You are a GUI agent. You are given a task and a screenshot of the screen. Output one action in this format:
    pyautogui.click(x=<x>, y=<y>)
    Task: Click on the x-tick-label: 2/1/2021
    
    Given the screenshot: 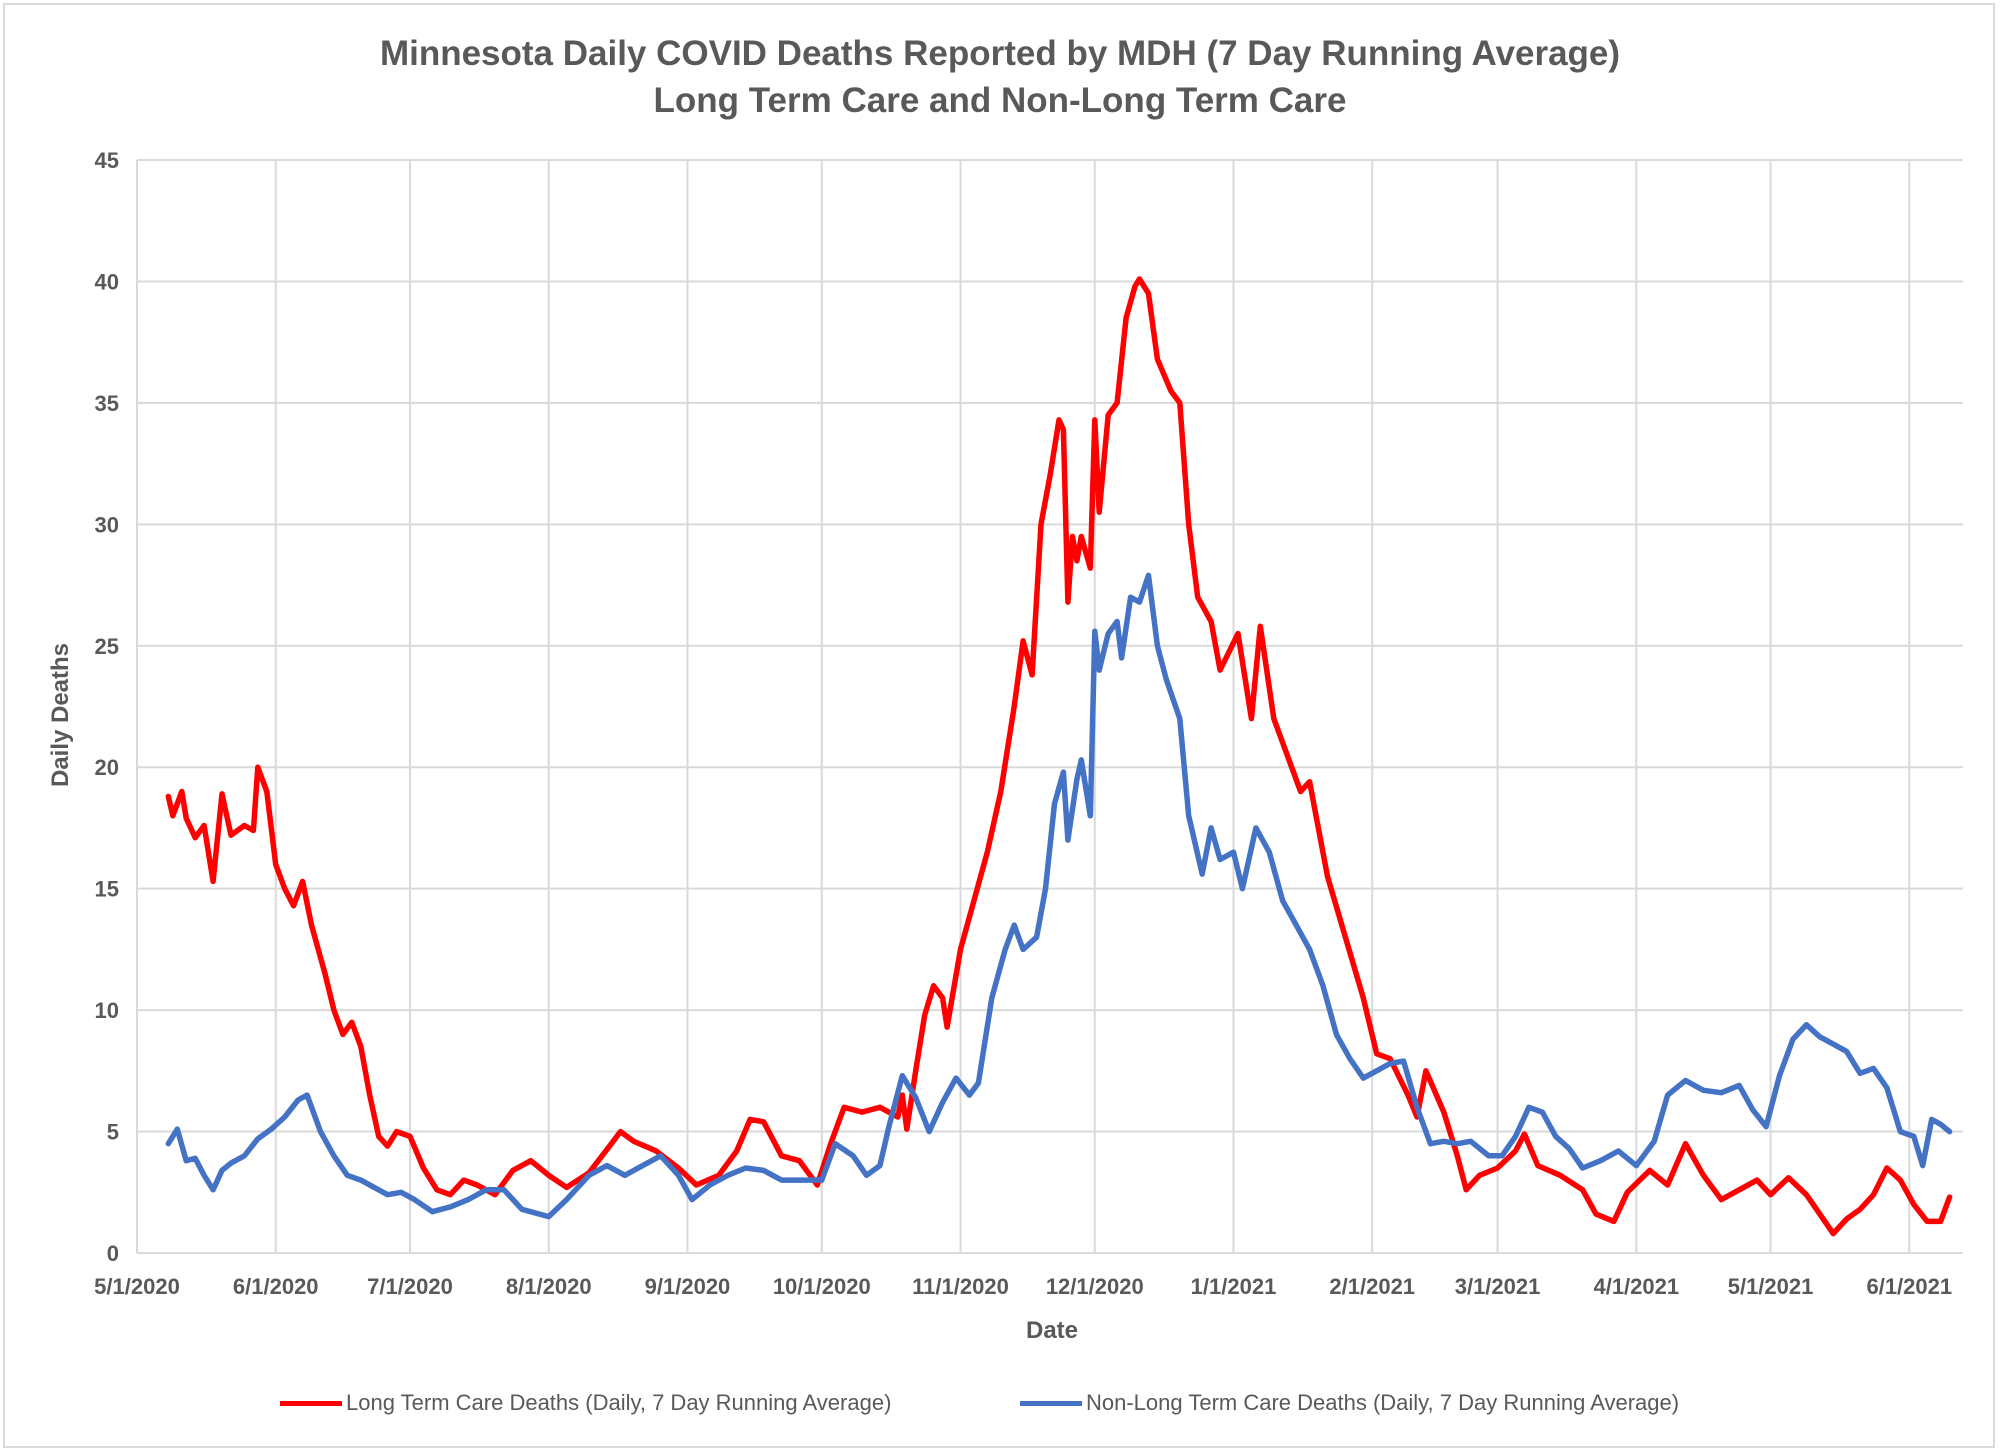 What is the action you would take?
    pyautogui.click(x=1372, y=1286)
    